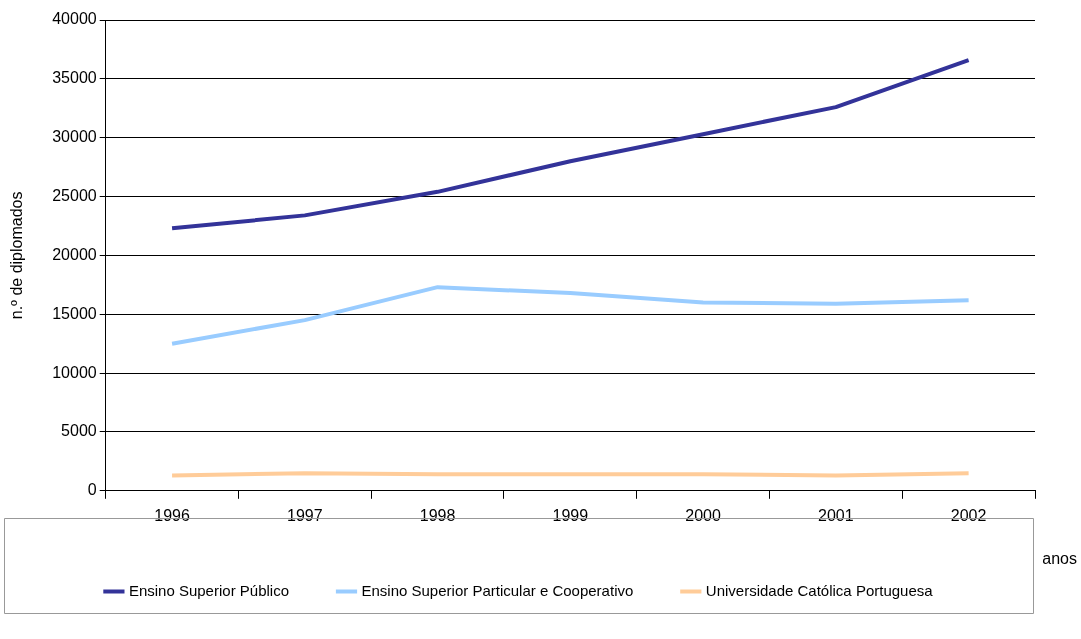 The image size is (1081, 639). I want to click on y-tick-label: 20000, so click(74, 254).